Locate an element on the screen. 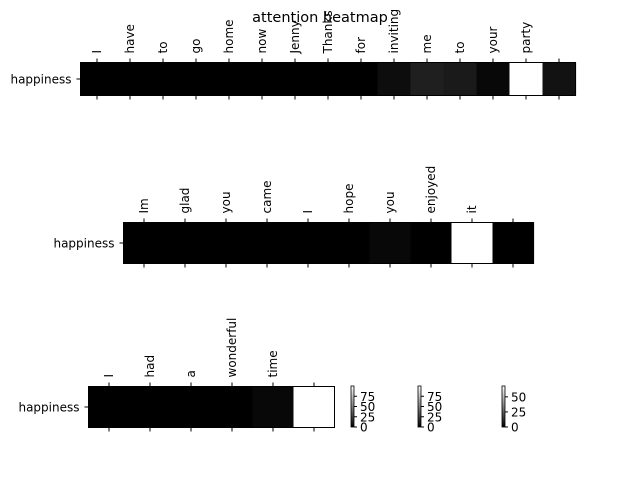 This screenshot has height=480, width=640. token-label: for is located at coordinates (361, 45).